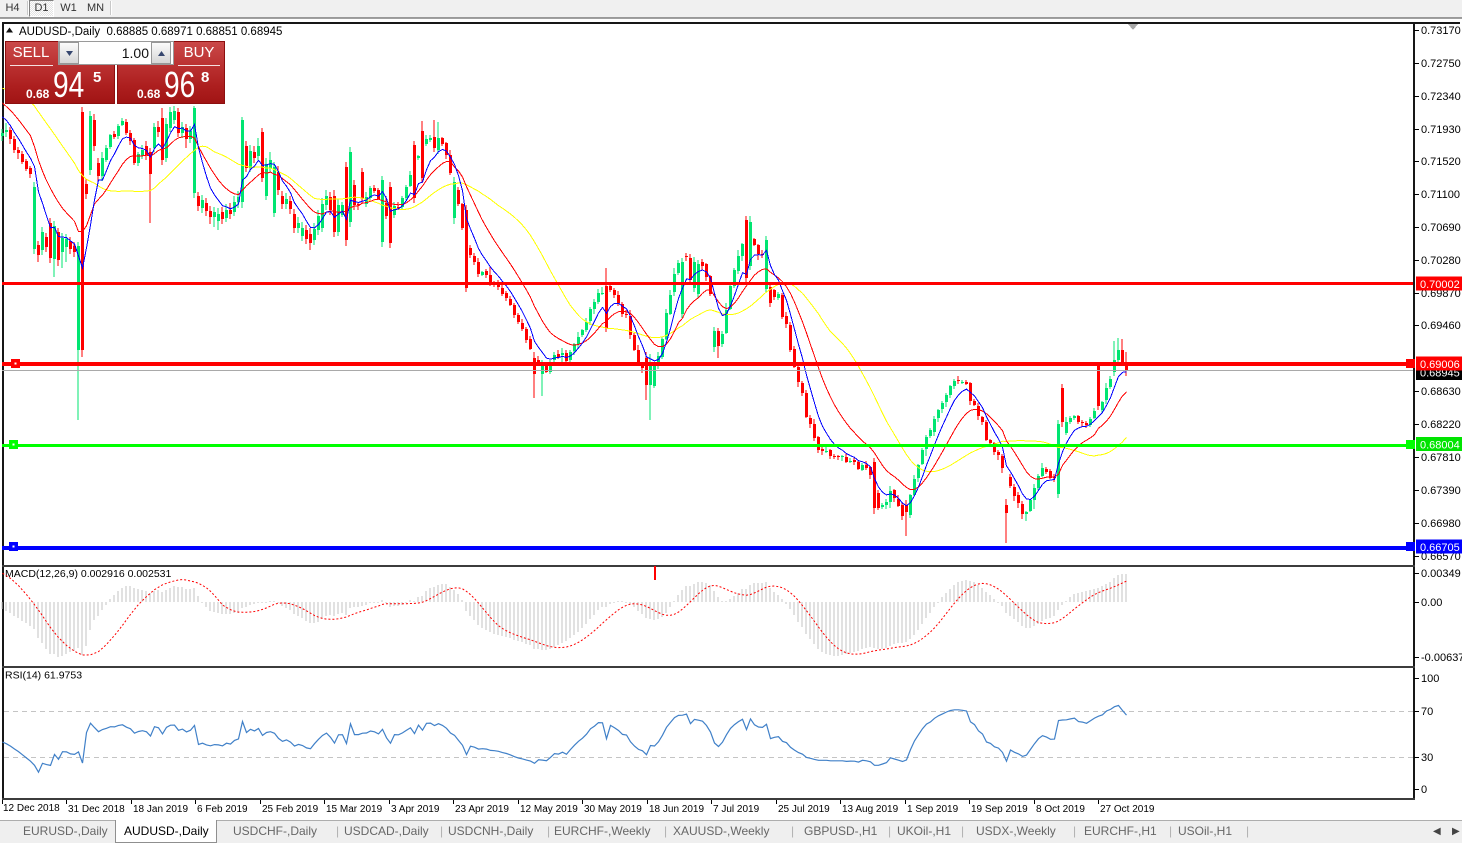 This screenshot has width=1462, height=843. Describe the element at coordinates (290, 809) in the screenshot. I see `svg-text: 25 Feb 2019` at that location.